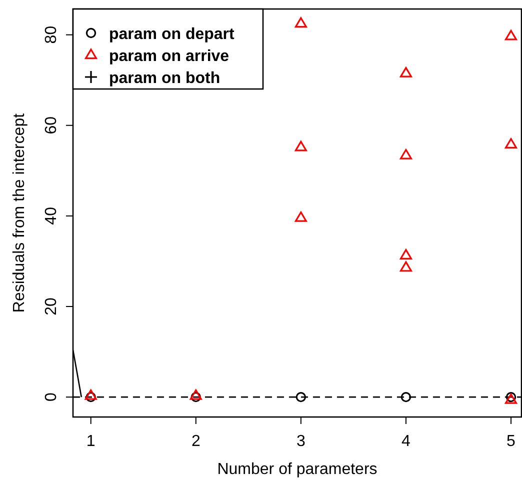 Image resolution: width=522 pixels, height=487 pixels. Describe the element at coordinates (91, 441) in the screenshot. I see `x-tick-label: 1` at that location.